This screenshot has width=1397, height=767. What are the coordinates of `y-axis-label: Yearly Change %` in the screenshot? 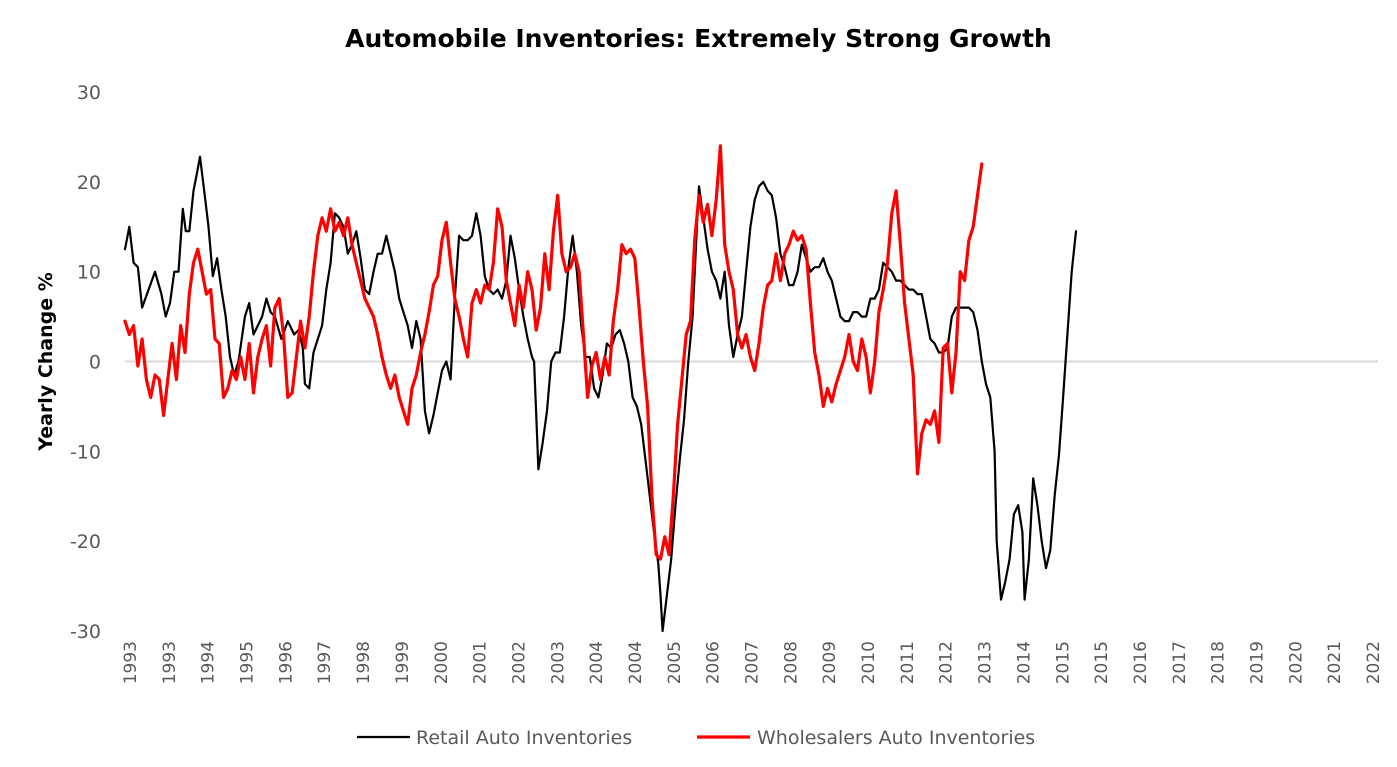 It's located at (46, 362).